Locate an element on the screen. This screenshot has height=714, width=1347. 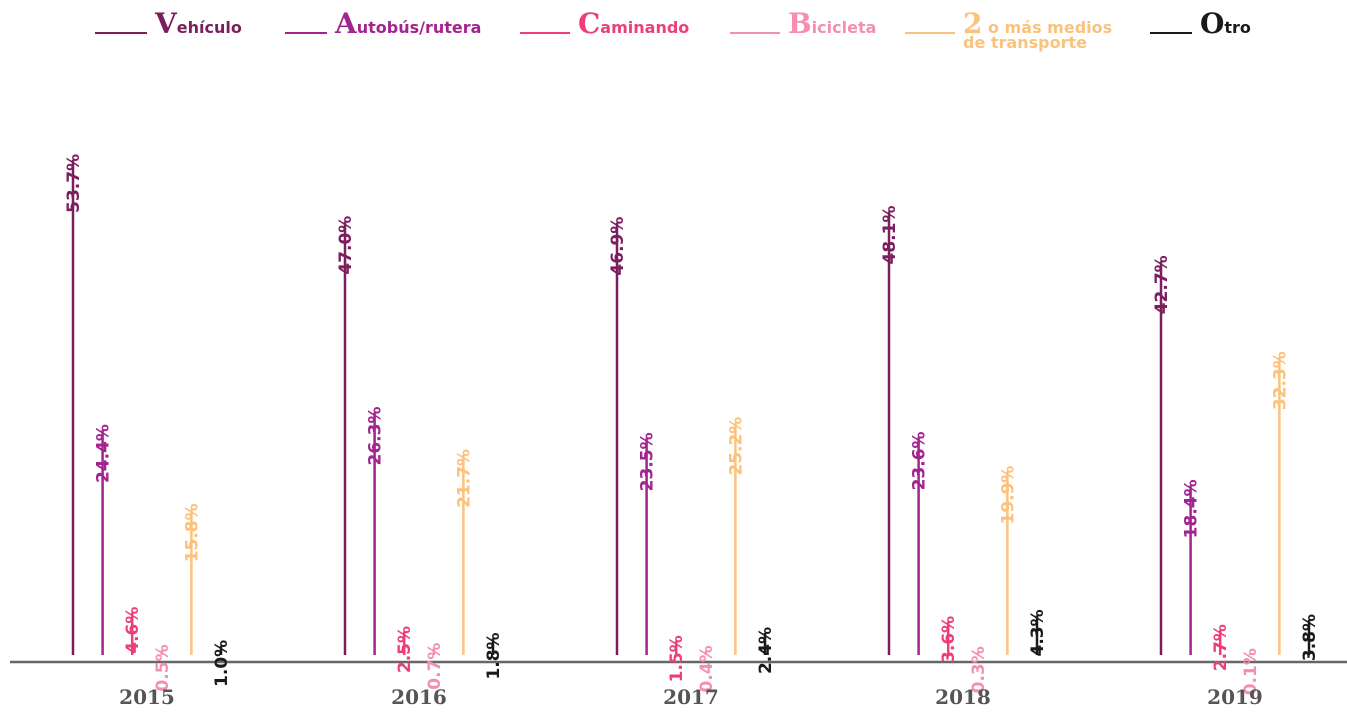
value-label: 0.5% is located at coordinates (163, 667).